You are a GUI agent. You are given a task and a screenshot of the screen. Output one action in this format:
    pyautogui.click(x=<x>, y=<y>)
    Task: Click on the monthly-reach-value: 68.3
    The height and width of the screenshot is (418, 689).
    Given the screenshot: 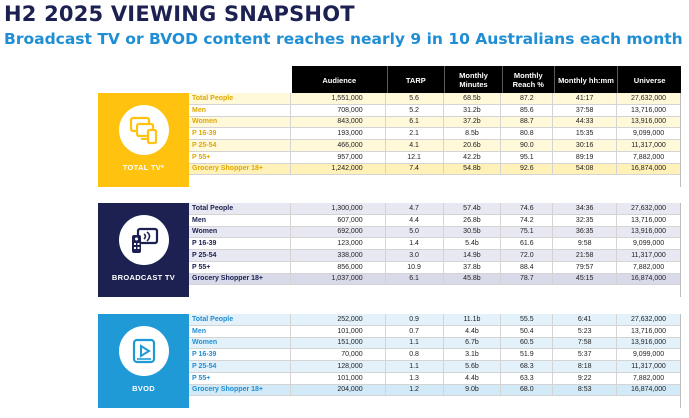 What is the action you would take?
    pyautogui.click(x=526, y=366)
    